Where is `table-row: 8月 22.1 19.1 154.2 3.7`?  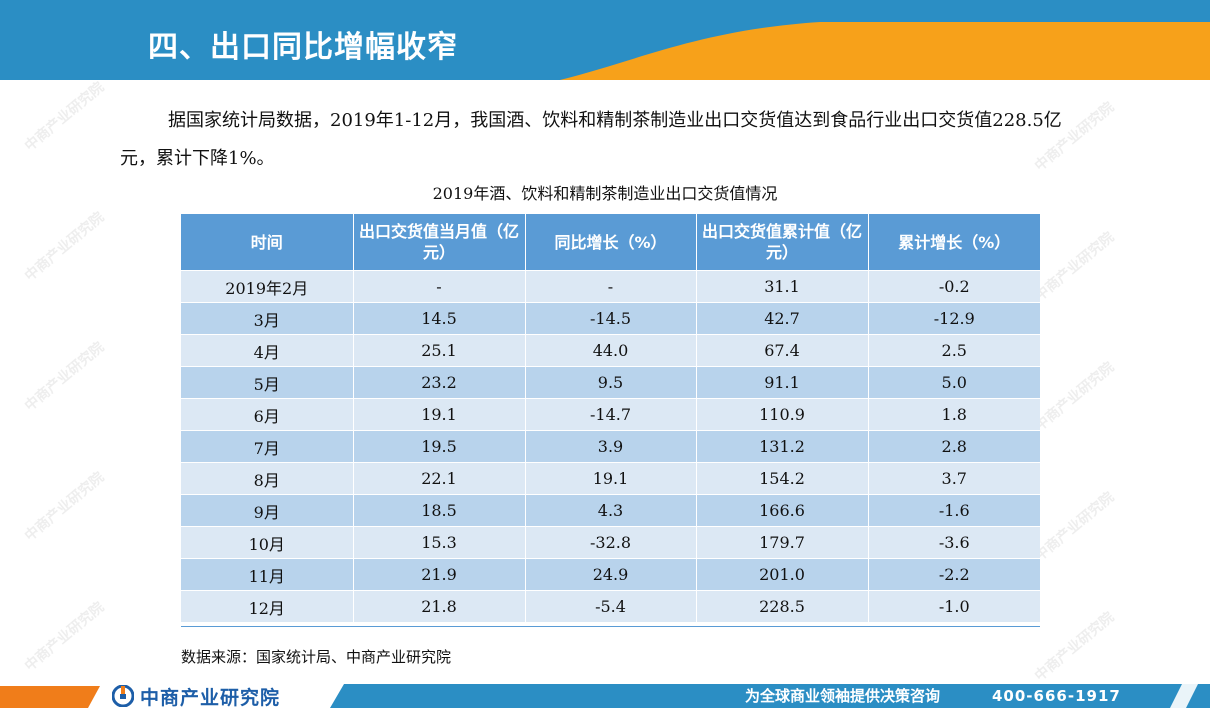
table-row: 8月 22.1 19.1 154.2 3.7 is located at coordinates (610, 478).